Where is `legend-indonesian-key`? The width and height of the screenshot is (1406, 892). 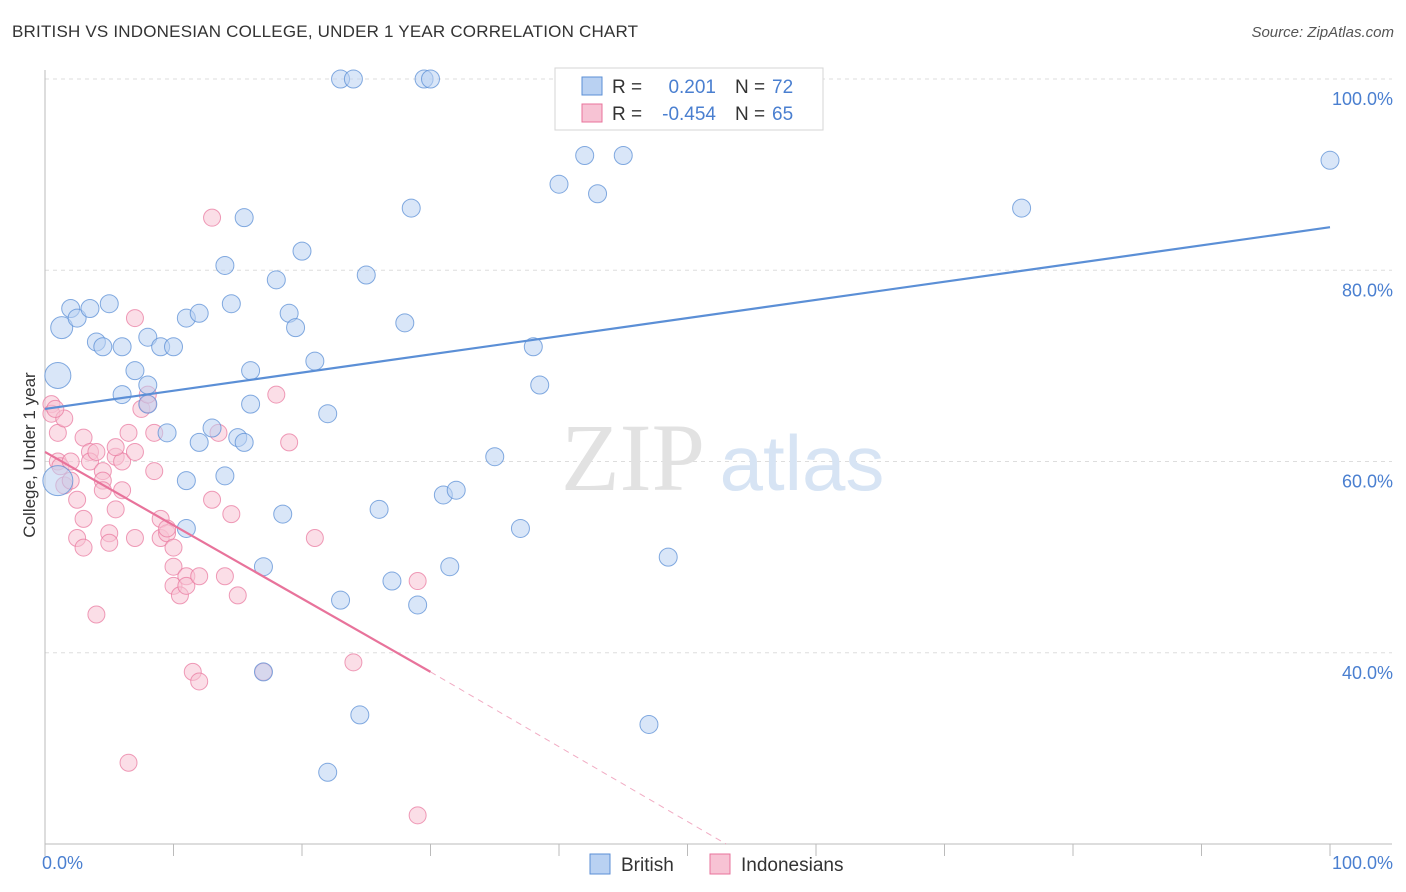 legend-indonesian-key is located at coordinates (720, 864).